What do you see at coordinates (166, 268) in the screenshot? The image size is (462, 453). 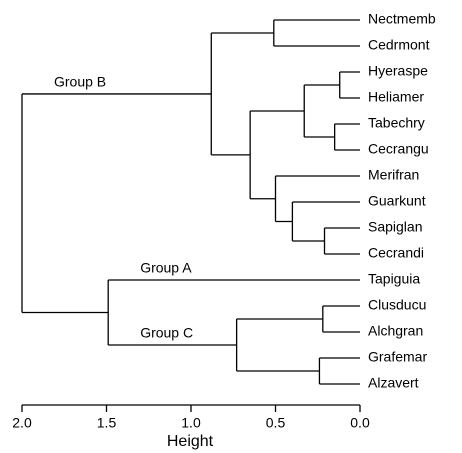 I see `group-label: Group A` at bounding box center [166, 268].